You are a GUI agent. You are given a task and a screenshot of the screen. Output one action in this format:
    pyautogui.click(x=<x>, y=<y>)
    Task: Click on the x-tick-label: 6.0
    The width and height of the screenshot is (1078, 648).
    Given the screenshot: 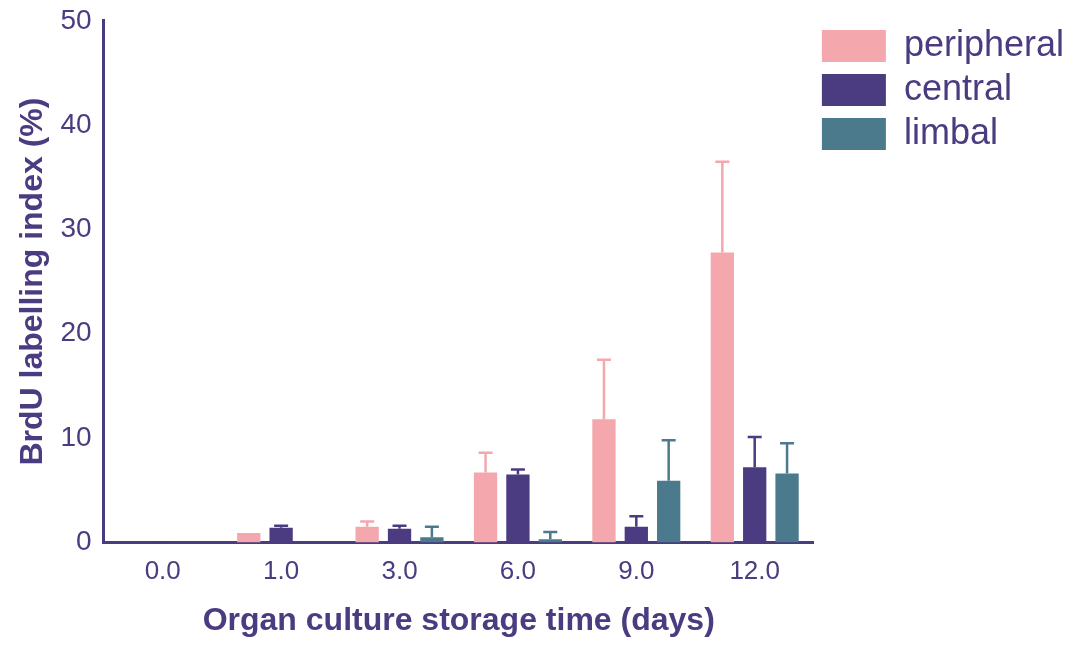 What is the action you would take?
    pyautogui.click(x=517, y=570)
    